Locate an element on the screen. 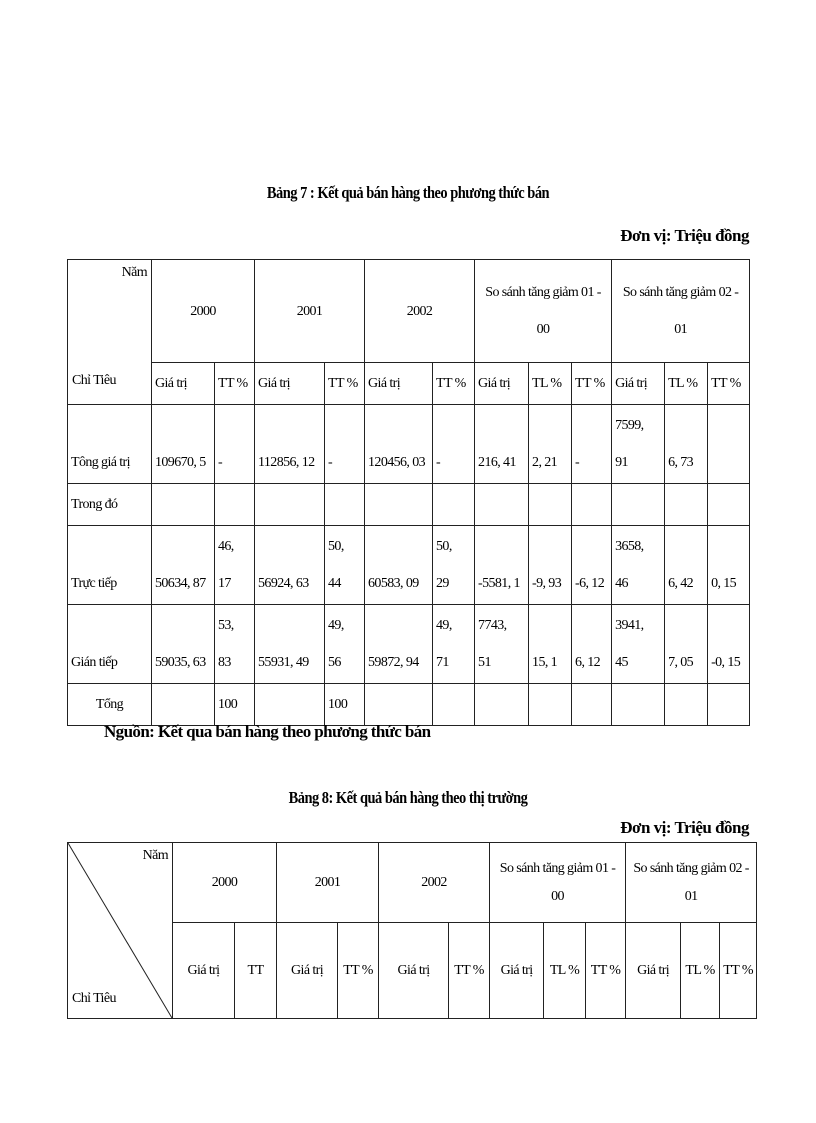 This screenshot has width=816, height=1123. table-cell: 49, 71 is located at coordinates (454, 644).